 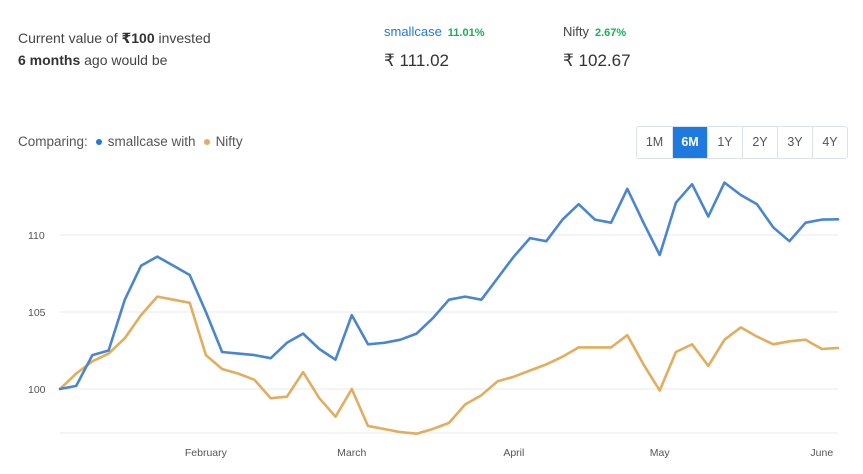 I want to click on comparing-legend: Comparing: smallcase with Nifty, so click(x=130, y=141).